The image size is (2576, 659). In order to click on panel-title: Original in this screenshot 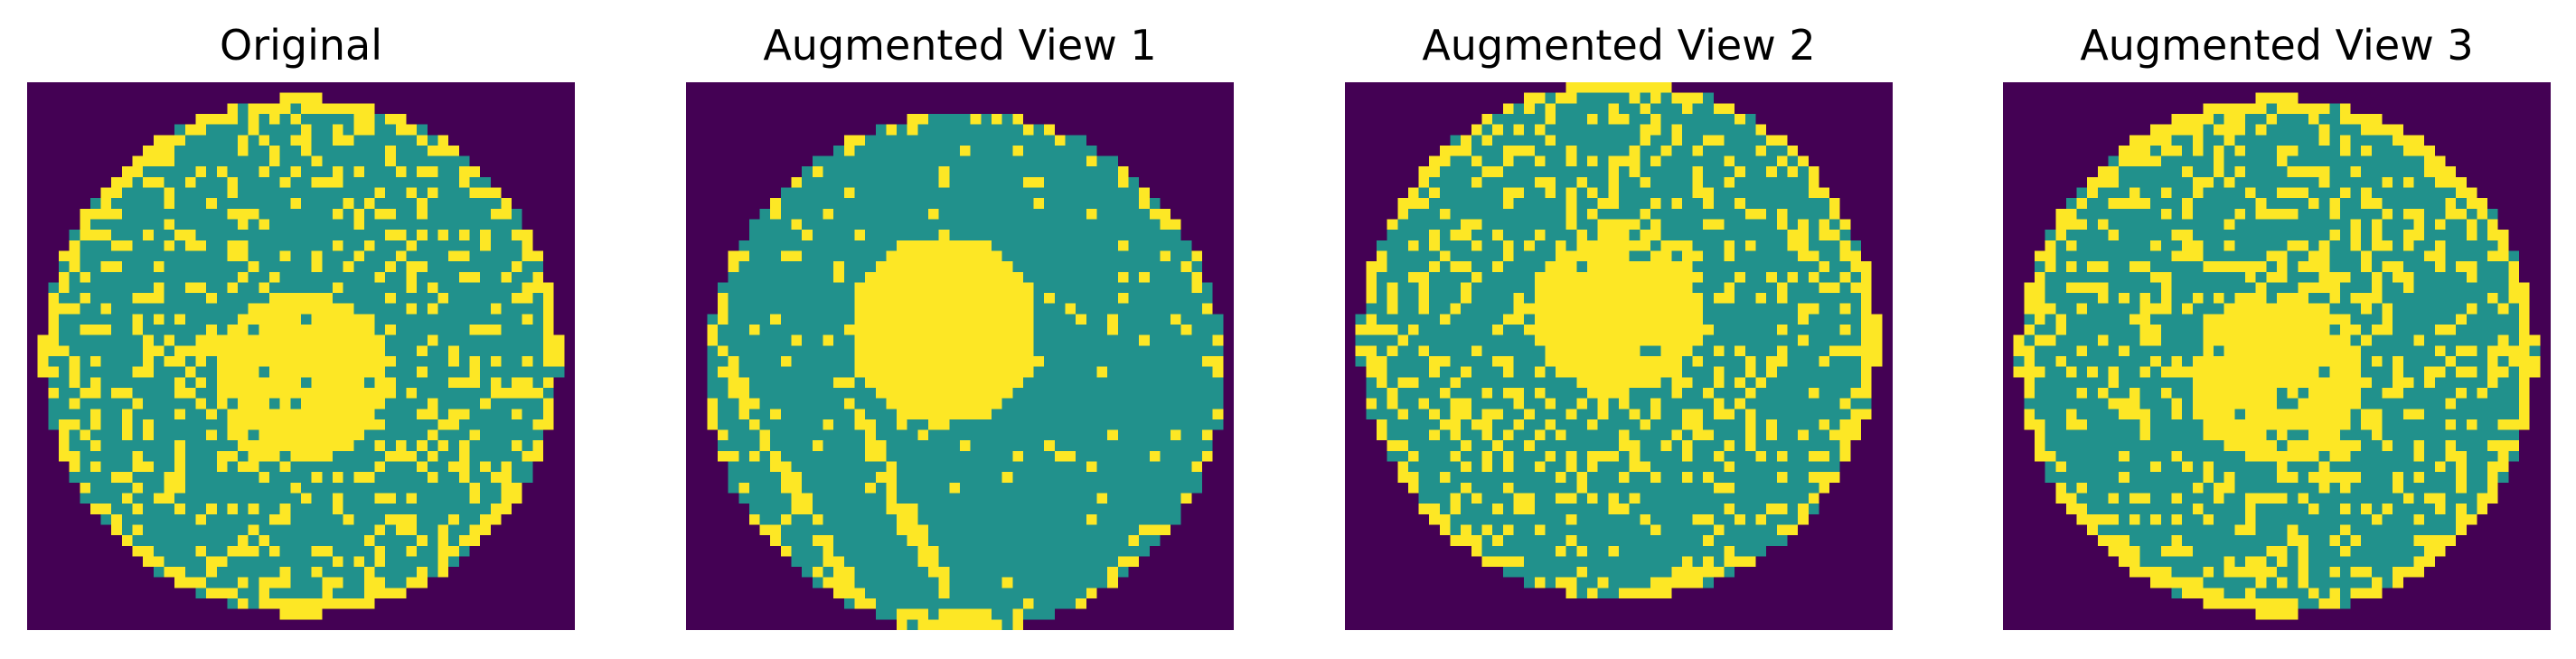, I will do `click(301, 46)`.